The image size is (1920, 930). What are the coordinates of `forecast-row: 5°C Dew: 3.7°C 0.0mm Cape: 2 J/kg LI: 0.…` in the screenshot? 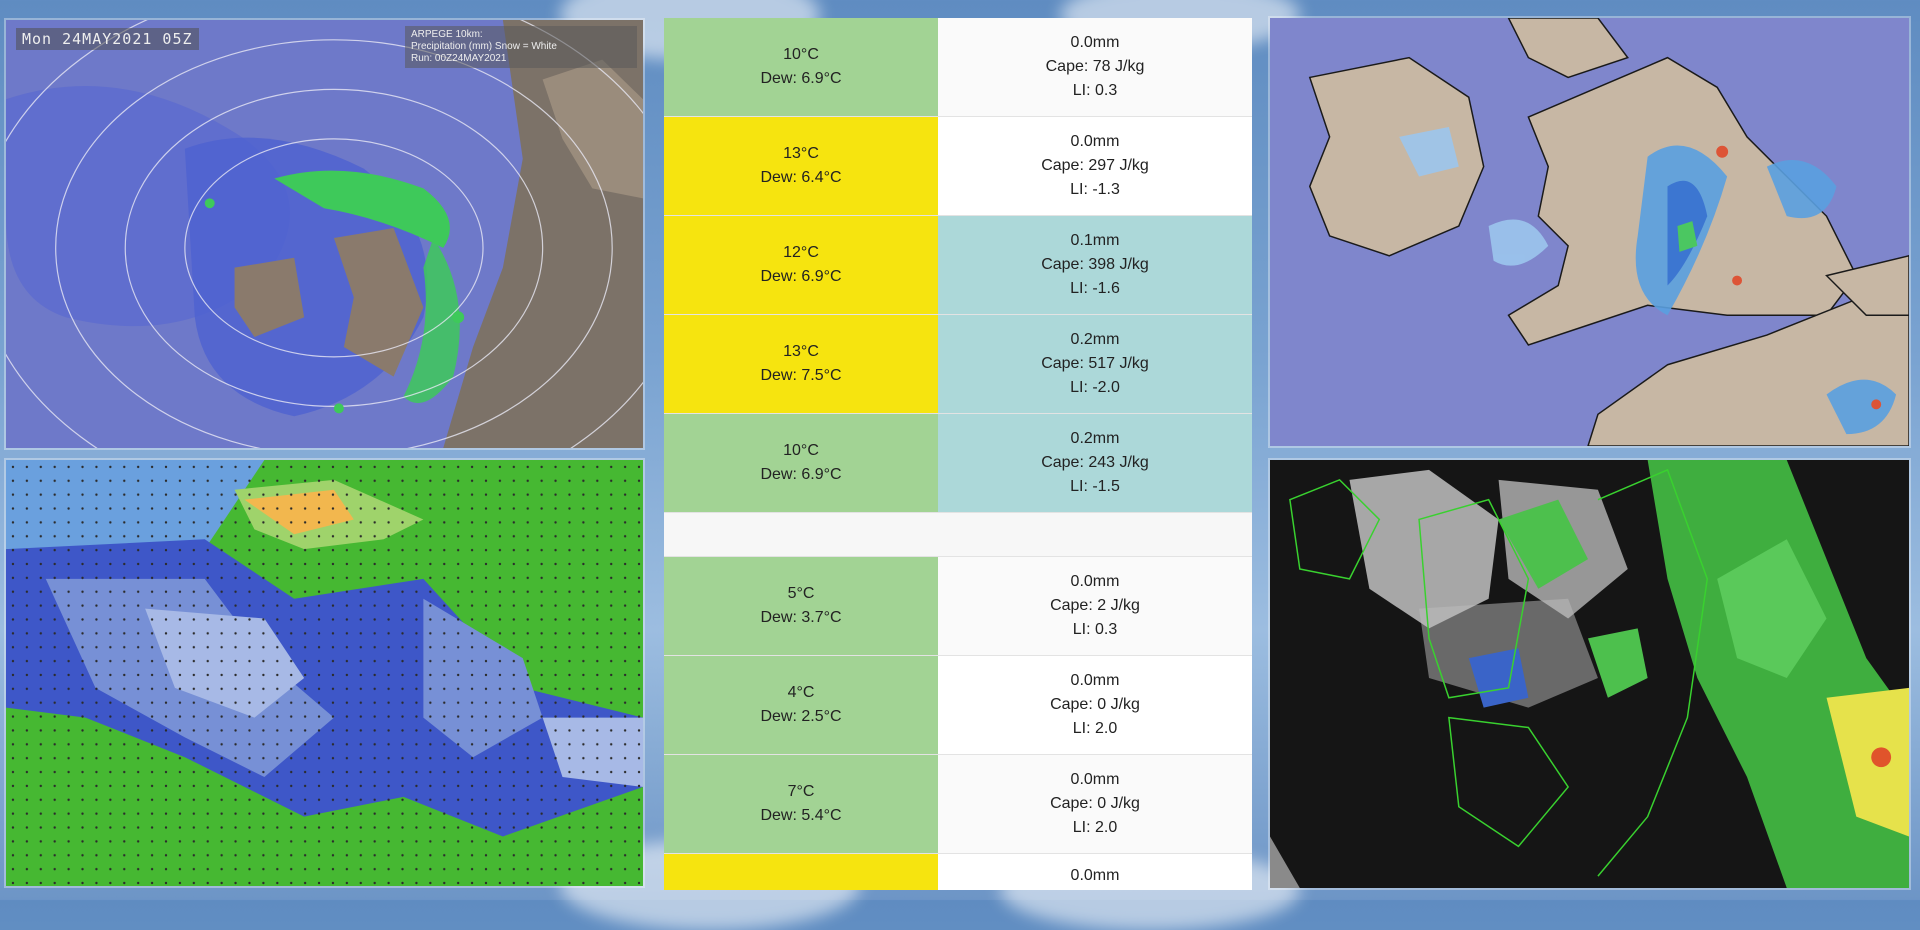 It's located at (958, 606).